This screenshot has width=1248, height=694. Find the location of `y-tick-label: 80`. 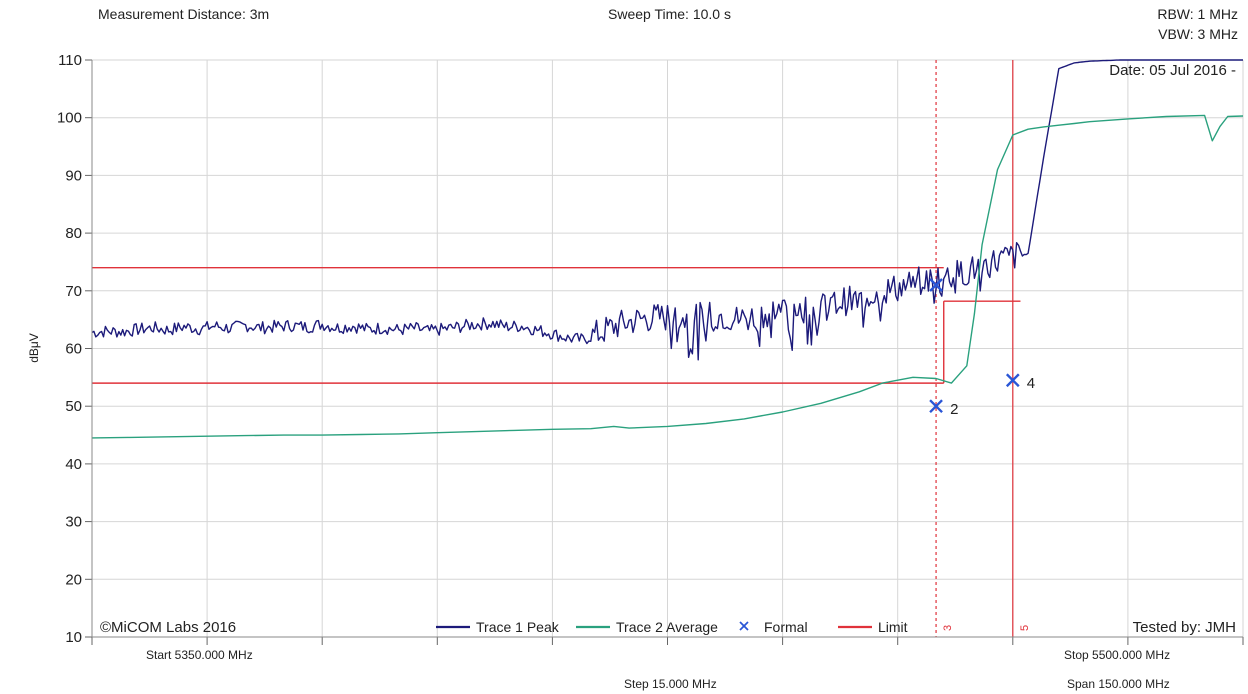

y-tick-label: 80 is located at coordinates (73, 233).